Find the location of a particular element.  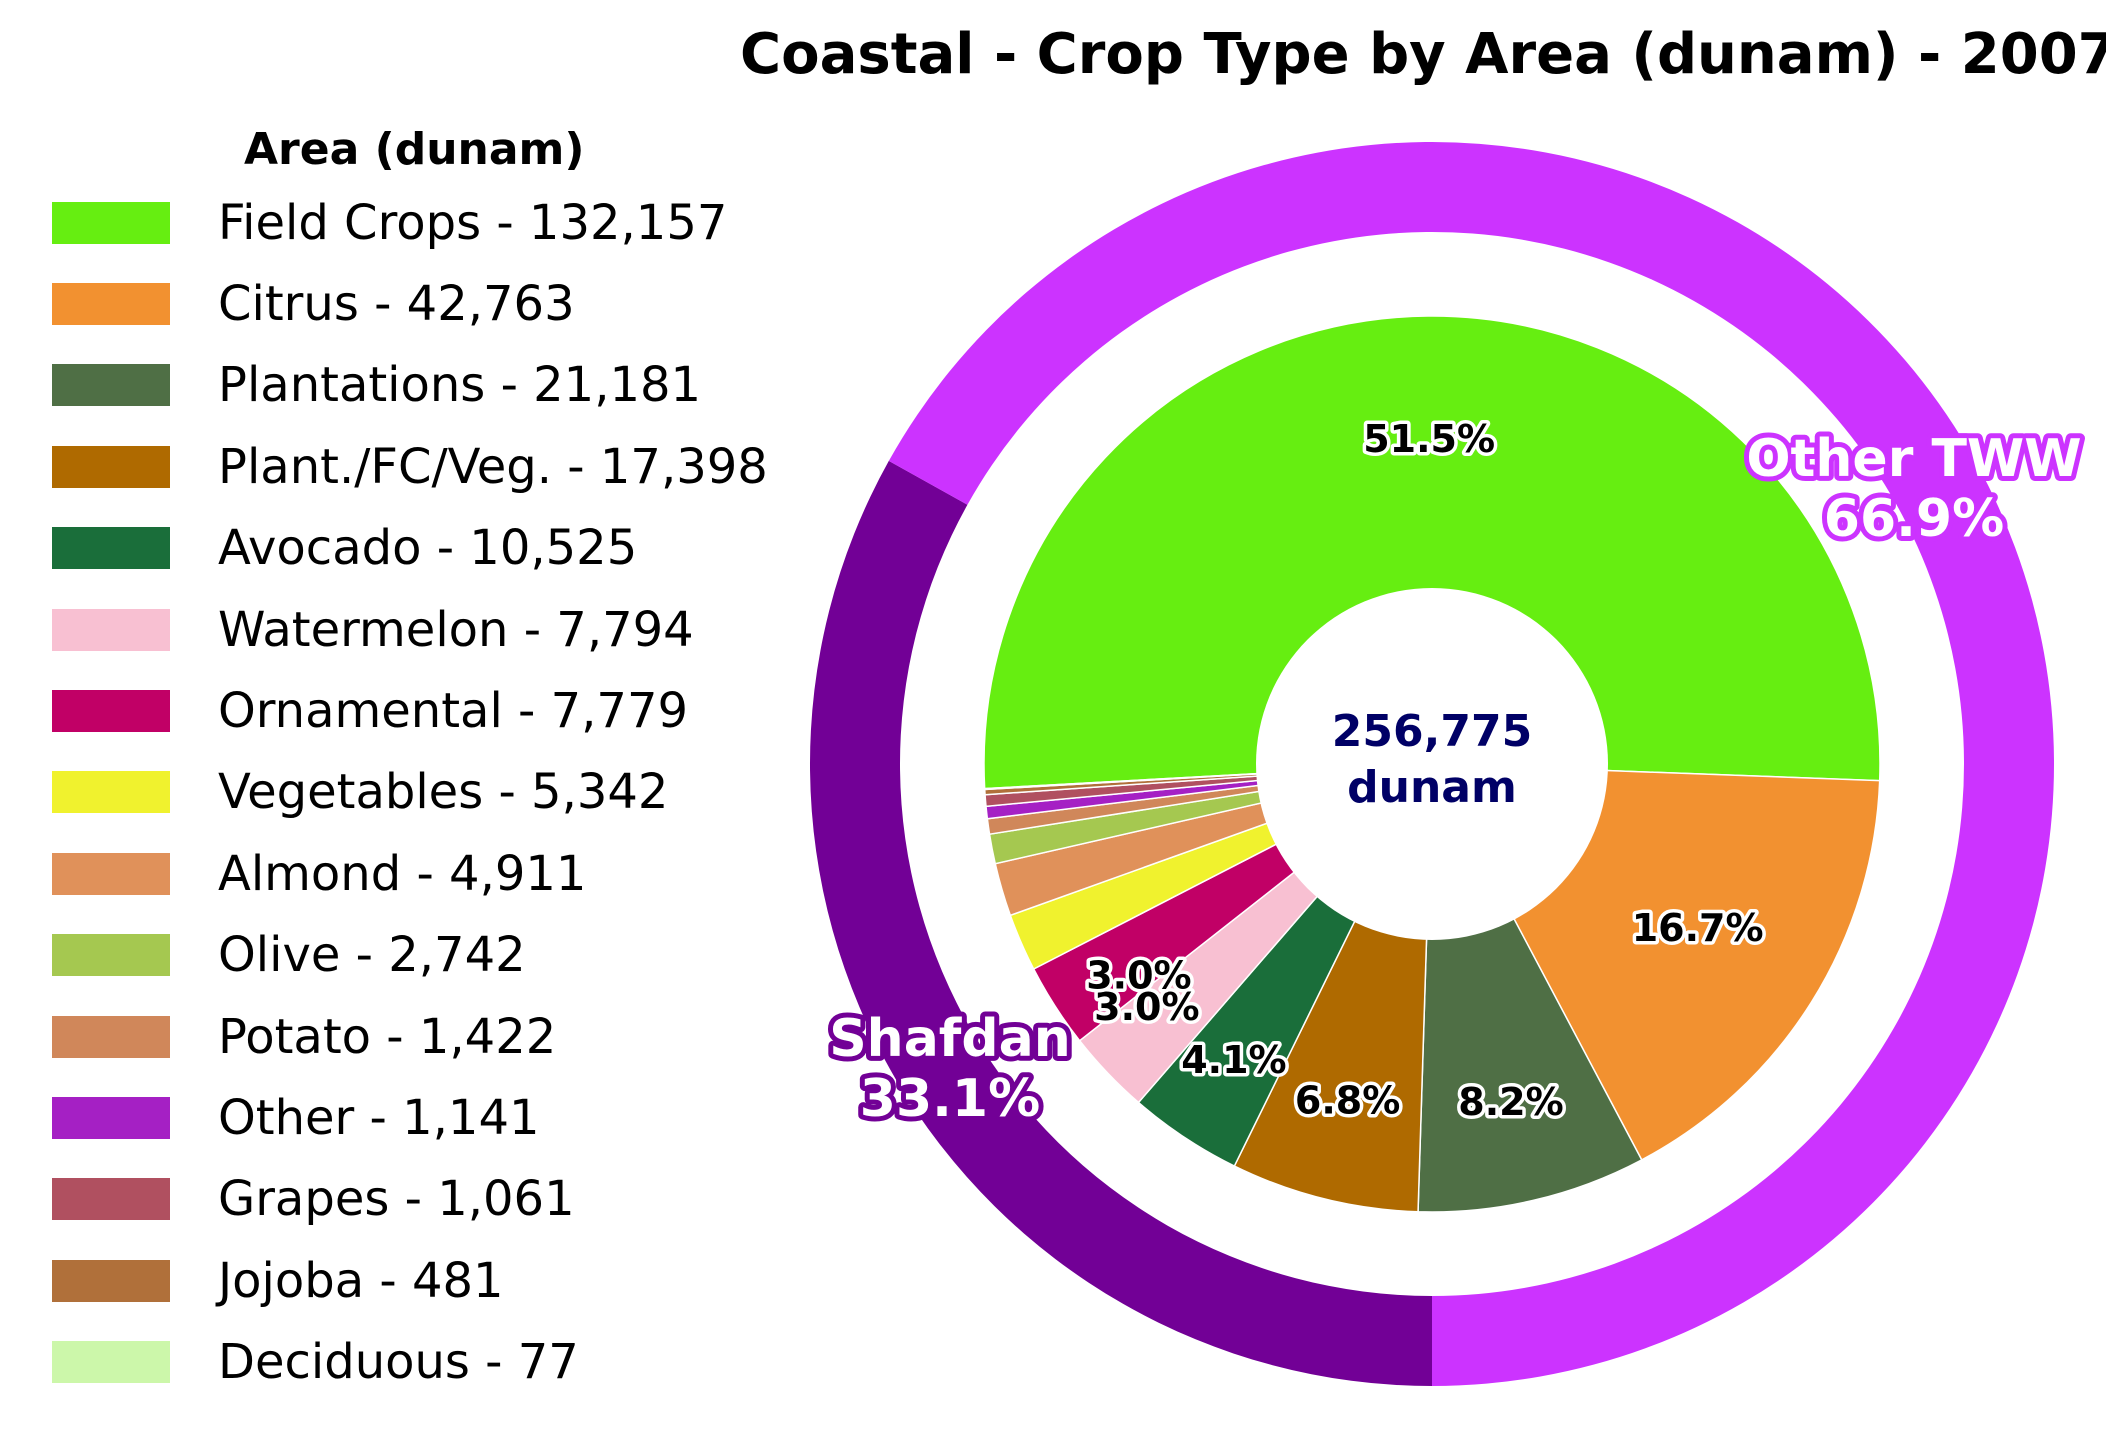

outer-label-percent-other-tww: 66.9% is located at coordinates (1914, 519).